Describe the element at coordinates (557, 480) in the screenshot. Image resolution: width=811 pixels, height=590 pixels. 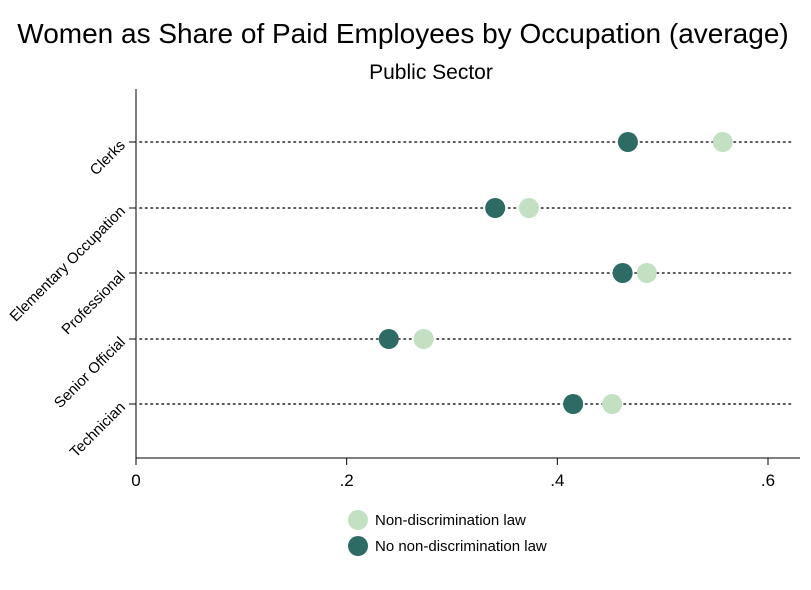
I see `x-tick-label: .4` at that location.